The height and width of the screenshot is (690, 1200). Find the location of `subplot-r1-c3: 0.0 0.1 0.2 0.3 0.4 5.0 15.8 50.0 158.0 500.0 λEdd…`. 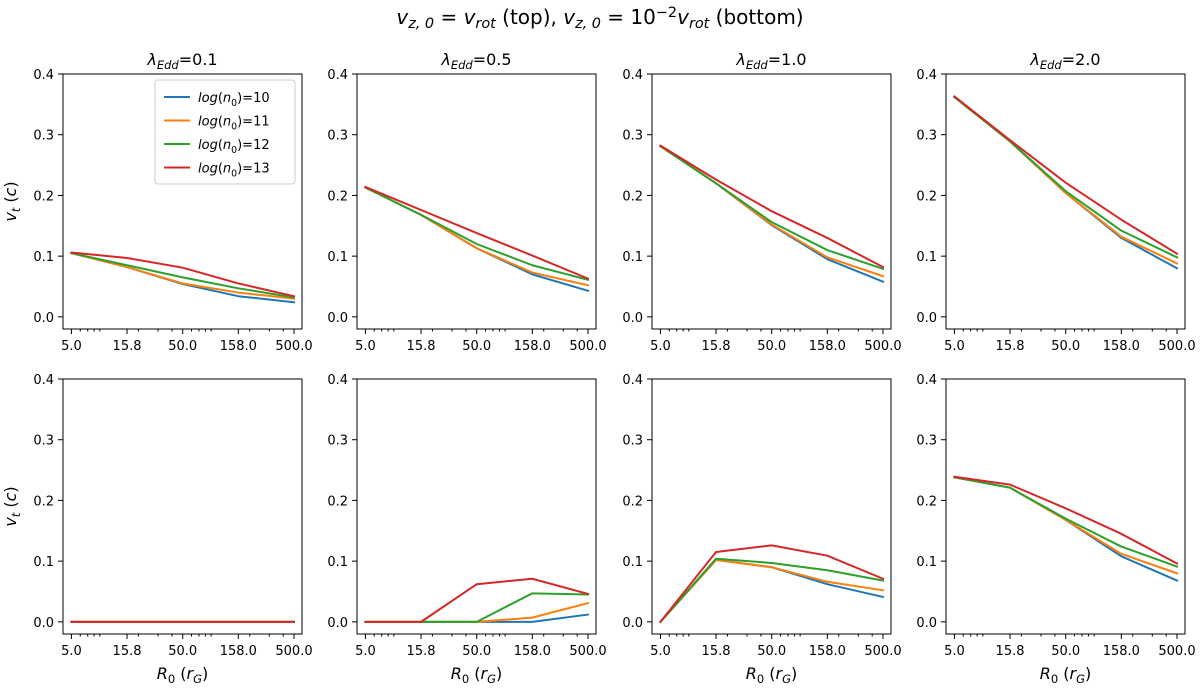

subplot-r1-c3: 0.0 0.1 0.2 0.3 0.4 5.0 15.8 50.0 158.0 500.0 λEdd… is located at coordinates (761, 202).